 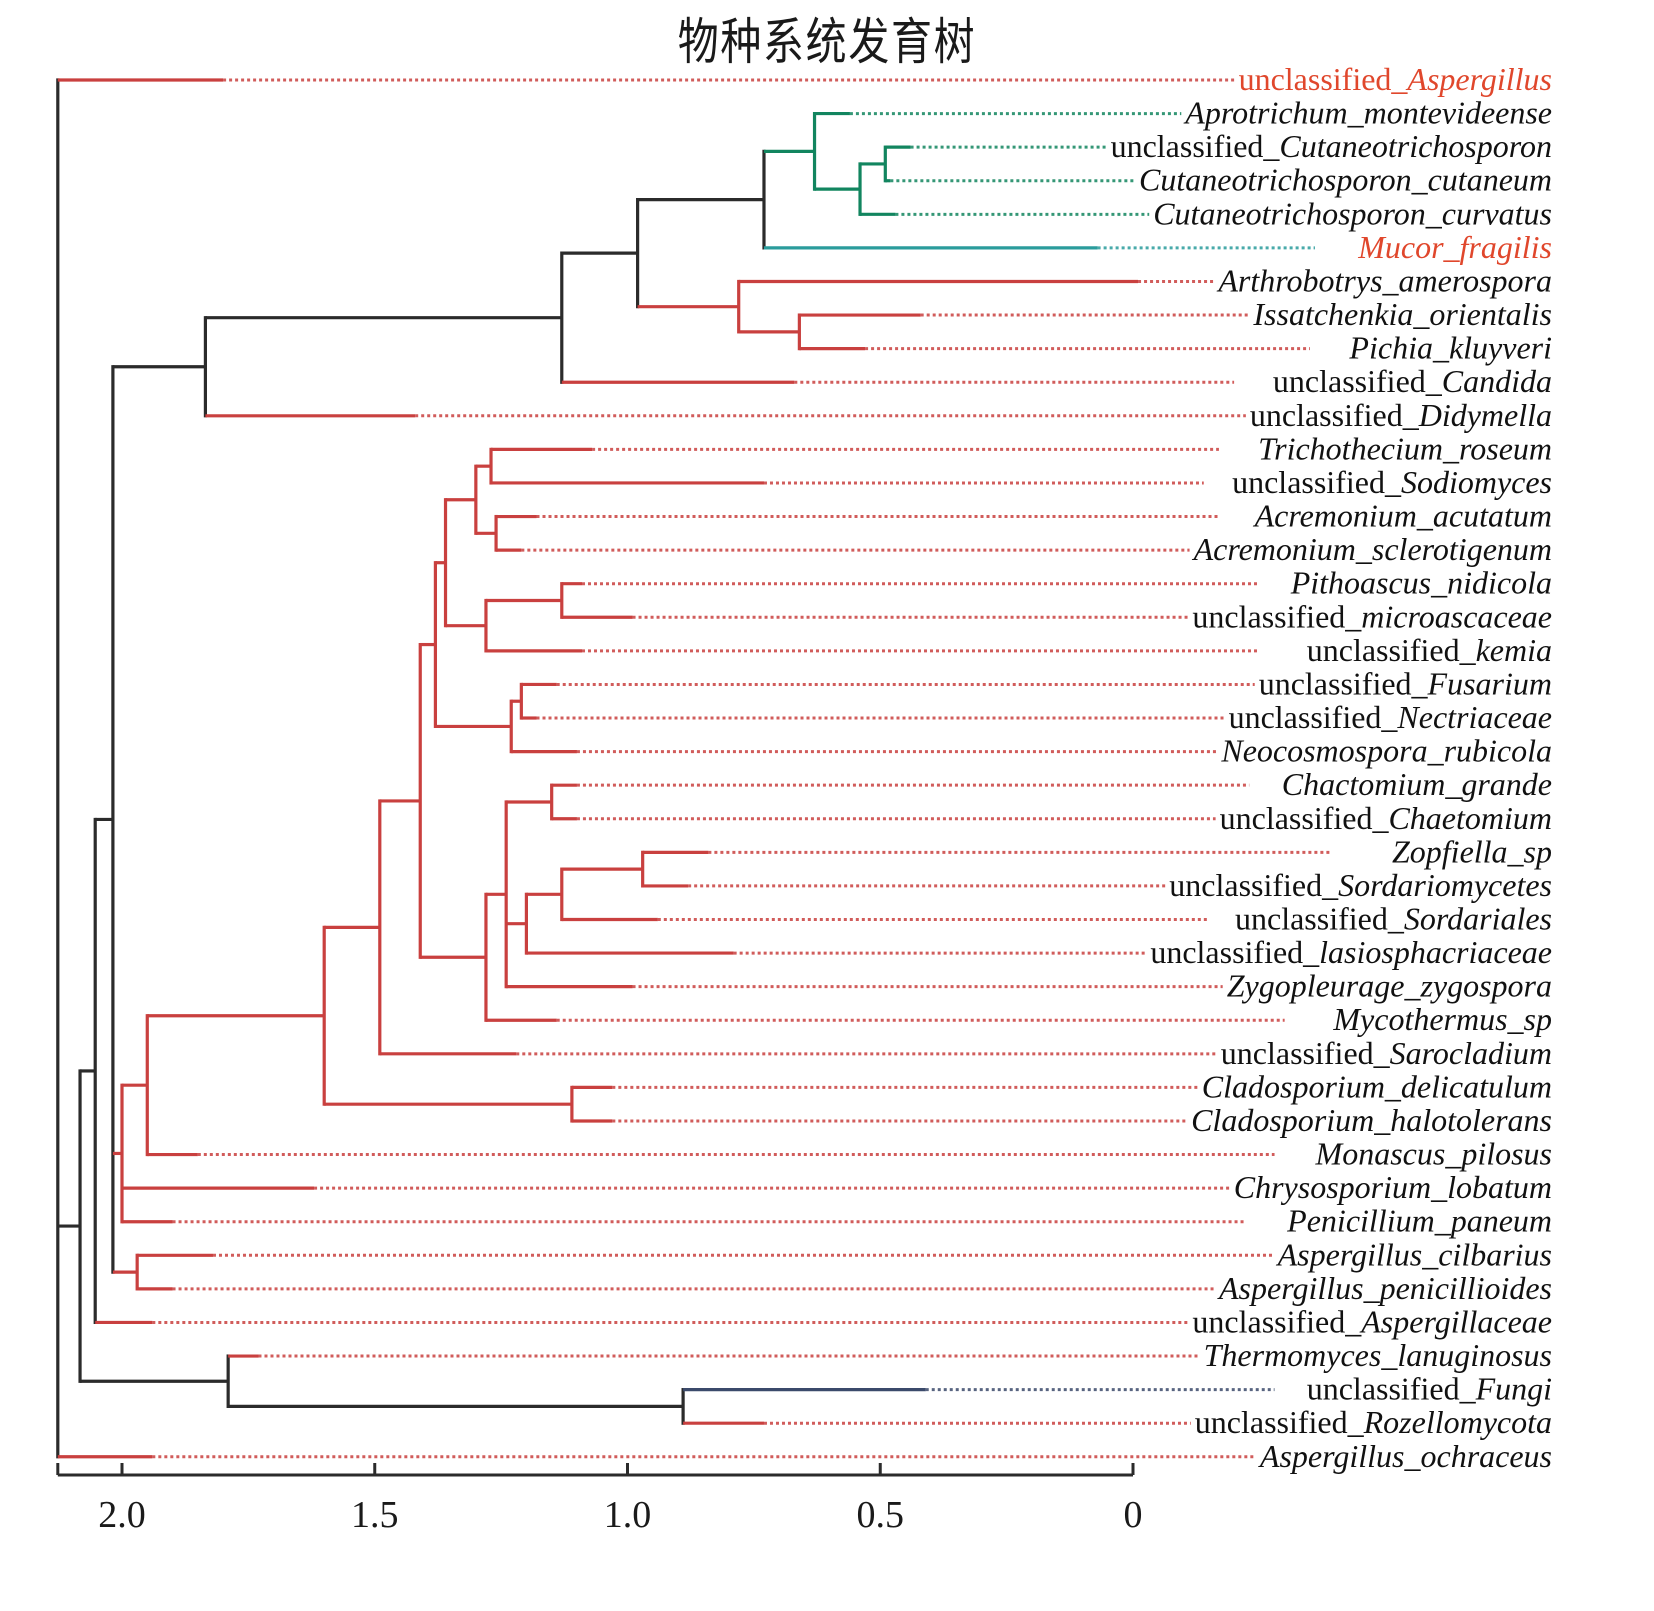 What do you see at coordinates (122, 1515) in the screenshot?
I see `x-tick-label: 2.0` at bounding box center [122, 1515].